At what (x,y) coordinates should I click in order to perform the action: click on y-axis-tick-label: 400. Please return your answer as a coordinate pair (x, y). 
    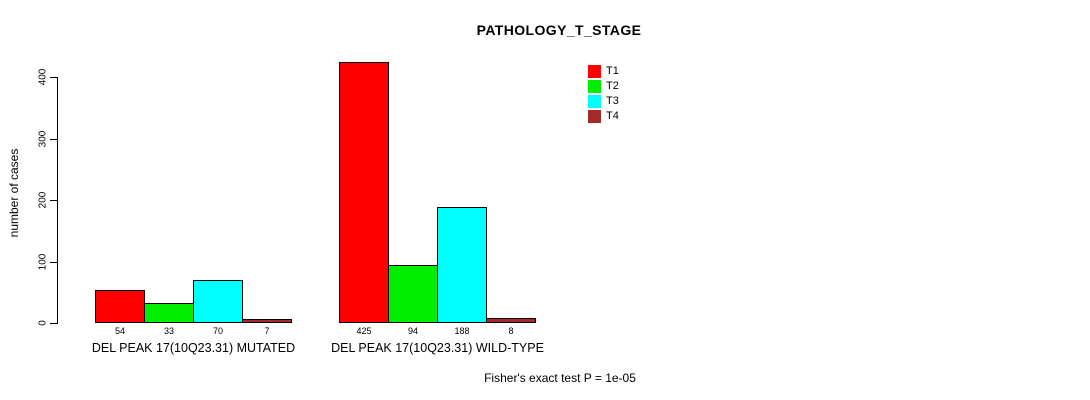
    Looking at the image, I should click on (43, 77).